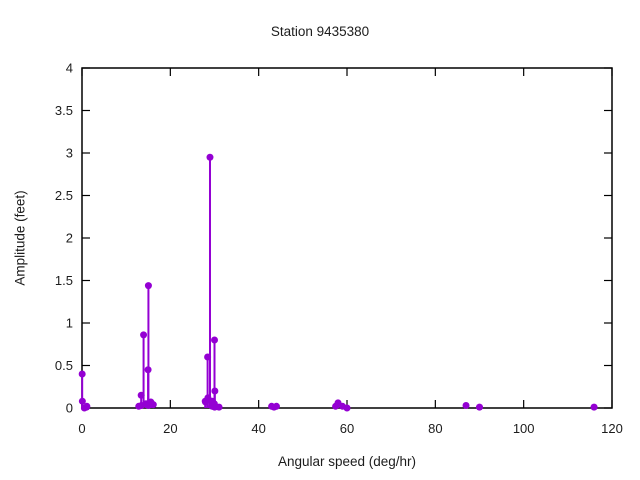  I want to click on y-tick-label: 1.5, so click(64, 280).